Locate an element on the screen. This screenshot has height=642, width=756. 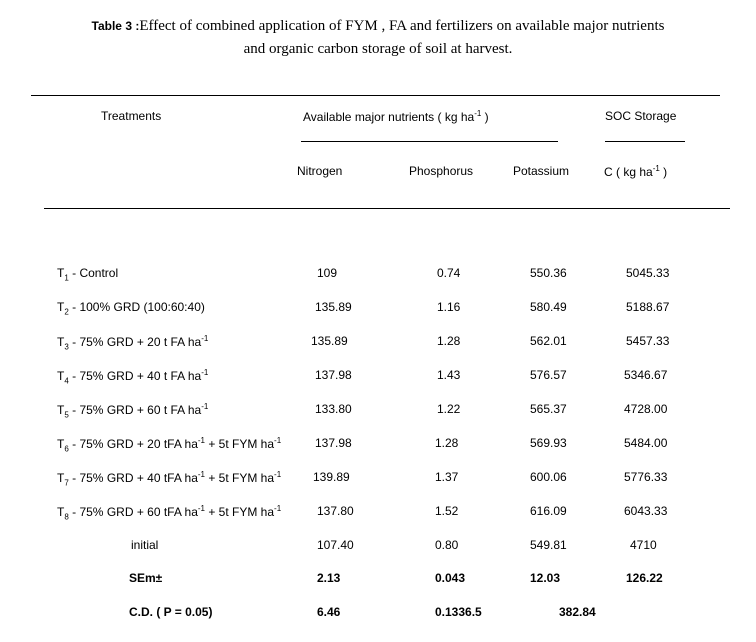
header-soc-storage: SOC Storage is located at coordinates (641, 116).